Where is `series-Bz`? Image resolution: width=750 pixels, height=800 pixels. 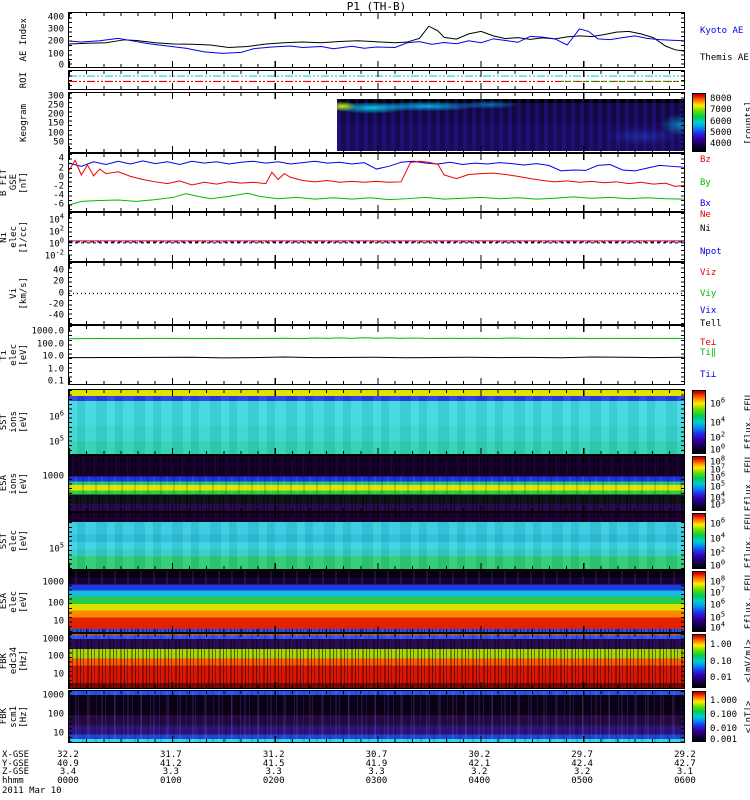
series-Bz is located at coordinates (376, 166).